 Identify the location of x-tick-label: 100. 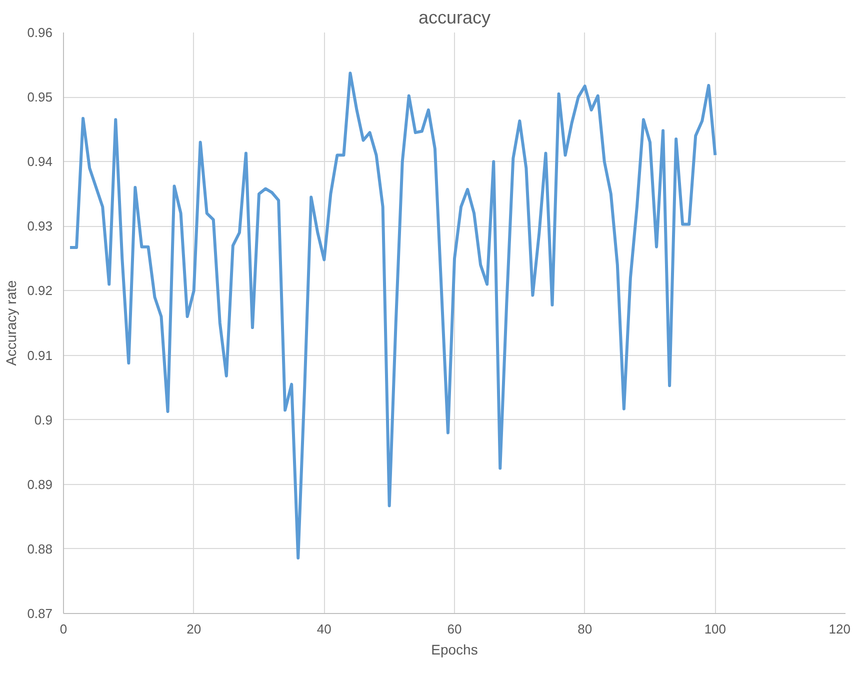
(715, 629).